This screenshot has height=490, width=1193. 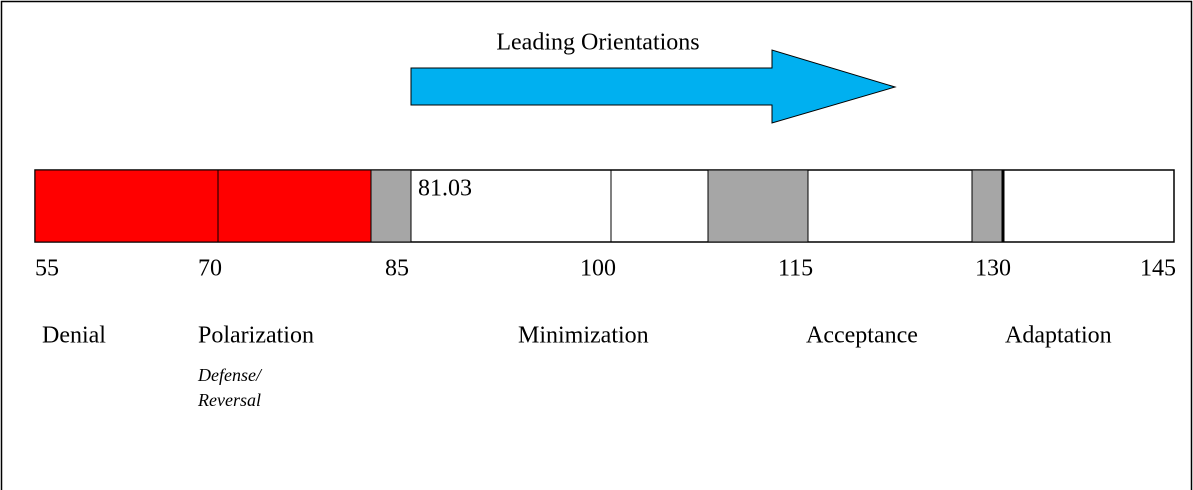 I want to click on stage-label: Minimization, so click(x=583, y=336).